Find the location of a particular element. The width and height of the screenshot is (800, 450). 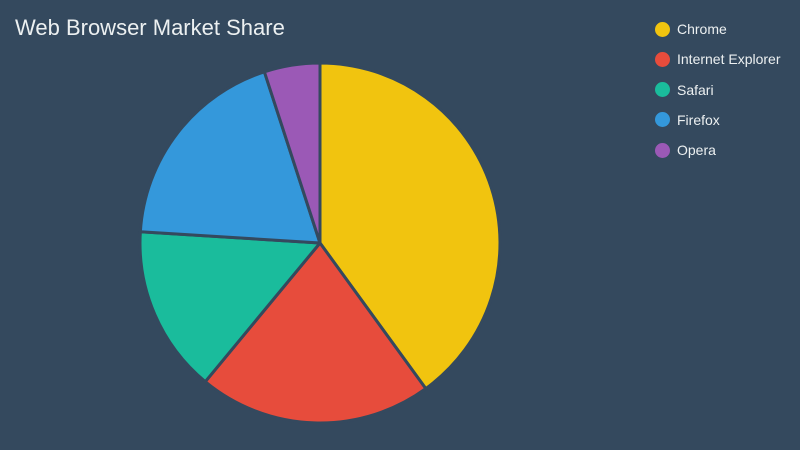

legend-item-firefox: Firefox is located at coordinates (718, 120).